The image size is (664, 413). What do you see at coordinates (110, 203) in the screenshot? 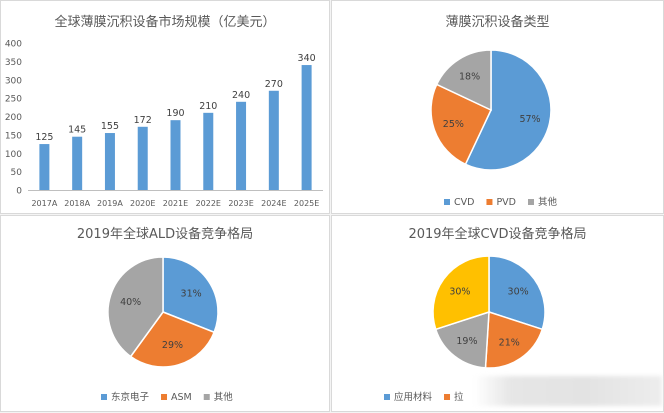
I see `x-tick-label: 2019A` at bounding box center [110, 203].